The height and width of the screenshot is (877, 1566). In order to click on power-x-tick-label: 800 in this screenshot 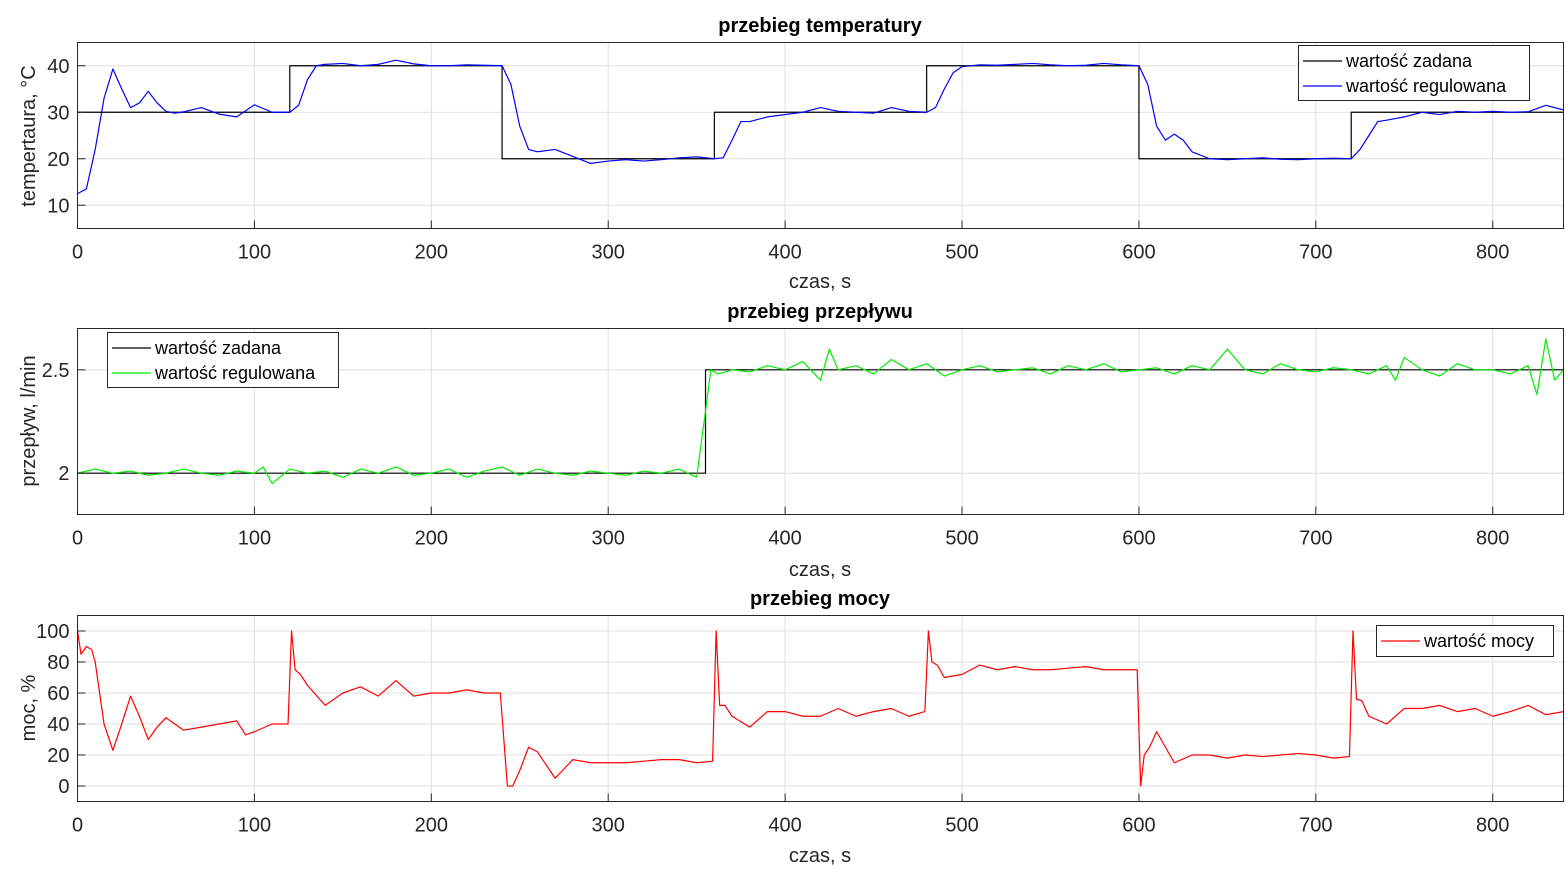, I will do `click(1492, 826)`.